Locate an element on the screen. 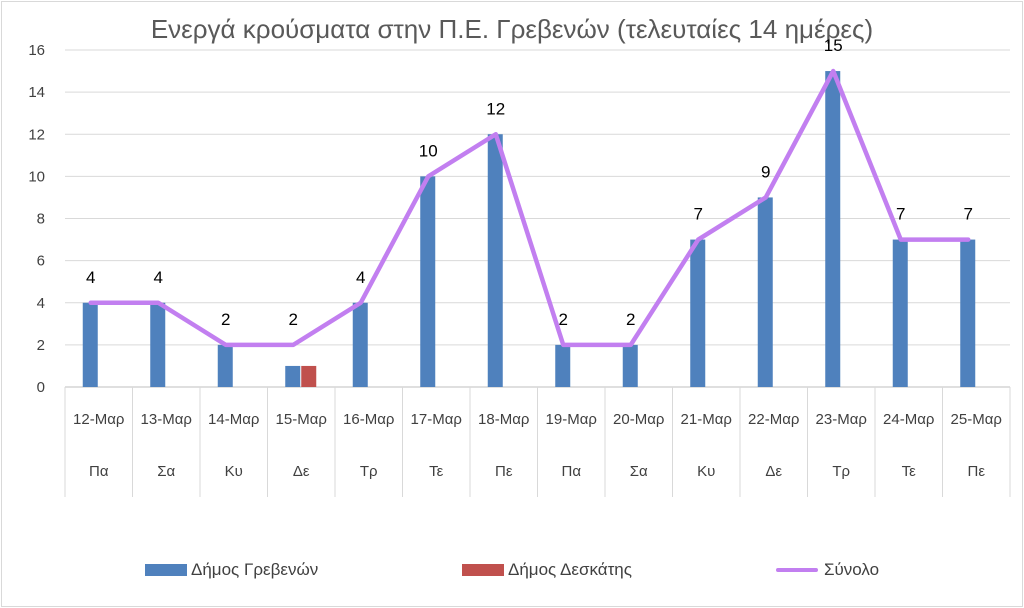 The height and width of the screenshot is (608, 1024). legend-item-grevena: Δήμος Γρεβενών is located at coordinates (231, 570).